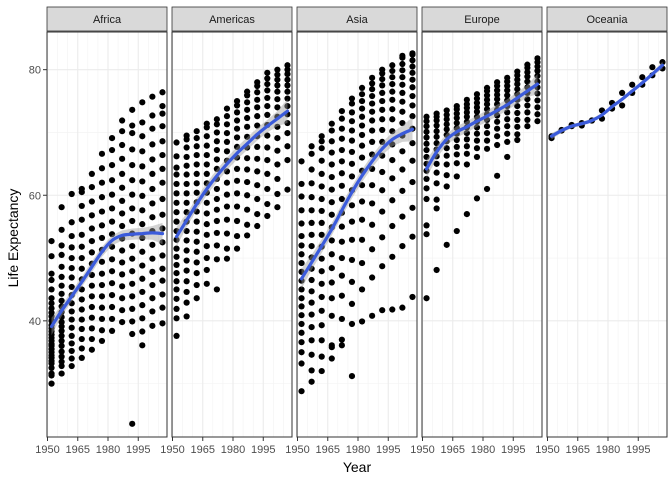  Describe the element at coordinates (357, 19) in the screenshot. I see `facet-strip` at that location.